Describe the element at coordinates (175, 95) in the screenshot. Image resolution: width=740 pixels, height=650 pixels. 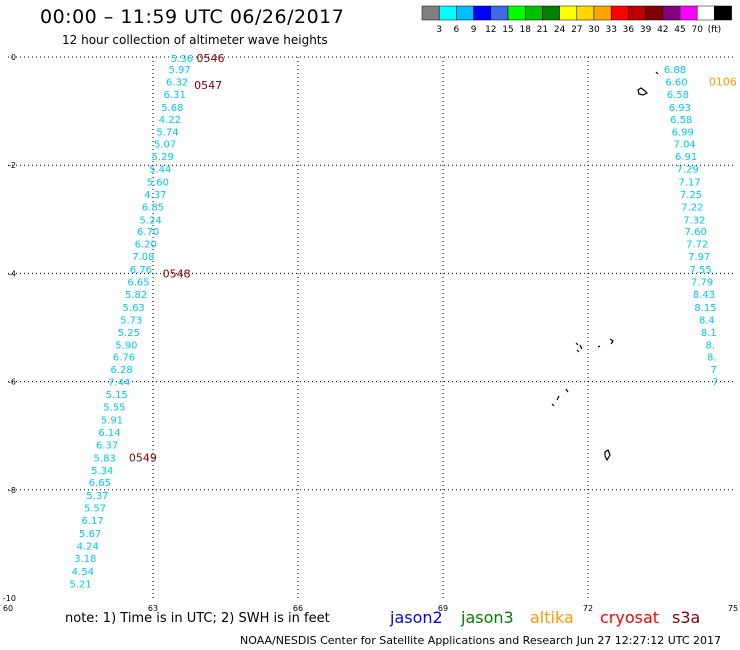
I see `wave-height-value: 6.31` at that location.